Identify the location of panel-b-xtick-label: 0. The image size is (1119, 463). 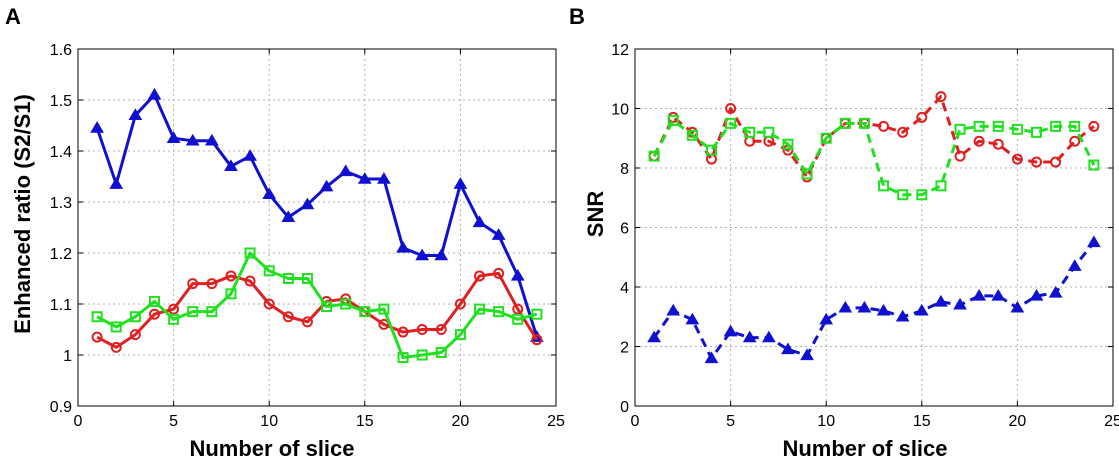
(635, 421).